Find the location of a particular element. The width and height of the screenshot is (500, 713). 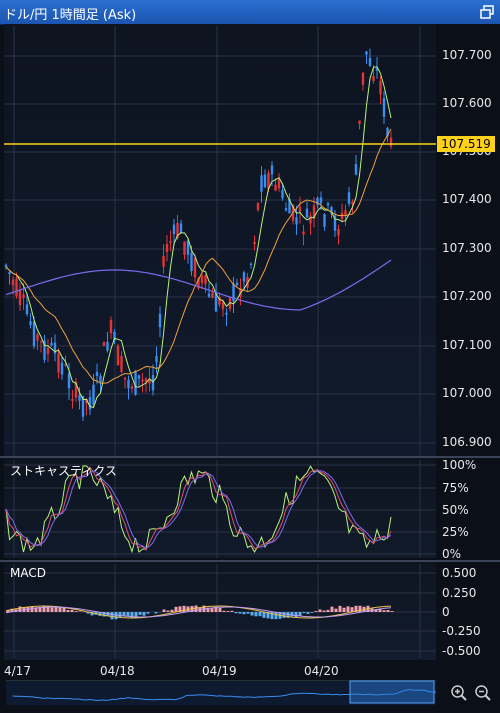

price-tick-label: 107.200 is located at coordinates (467, 296).